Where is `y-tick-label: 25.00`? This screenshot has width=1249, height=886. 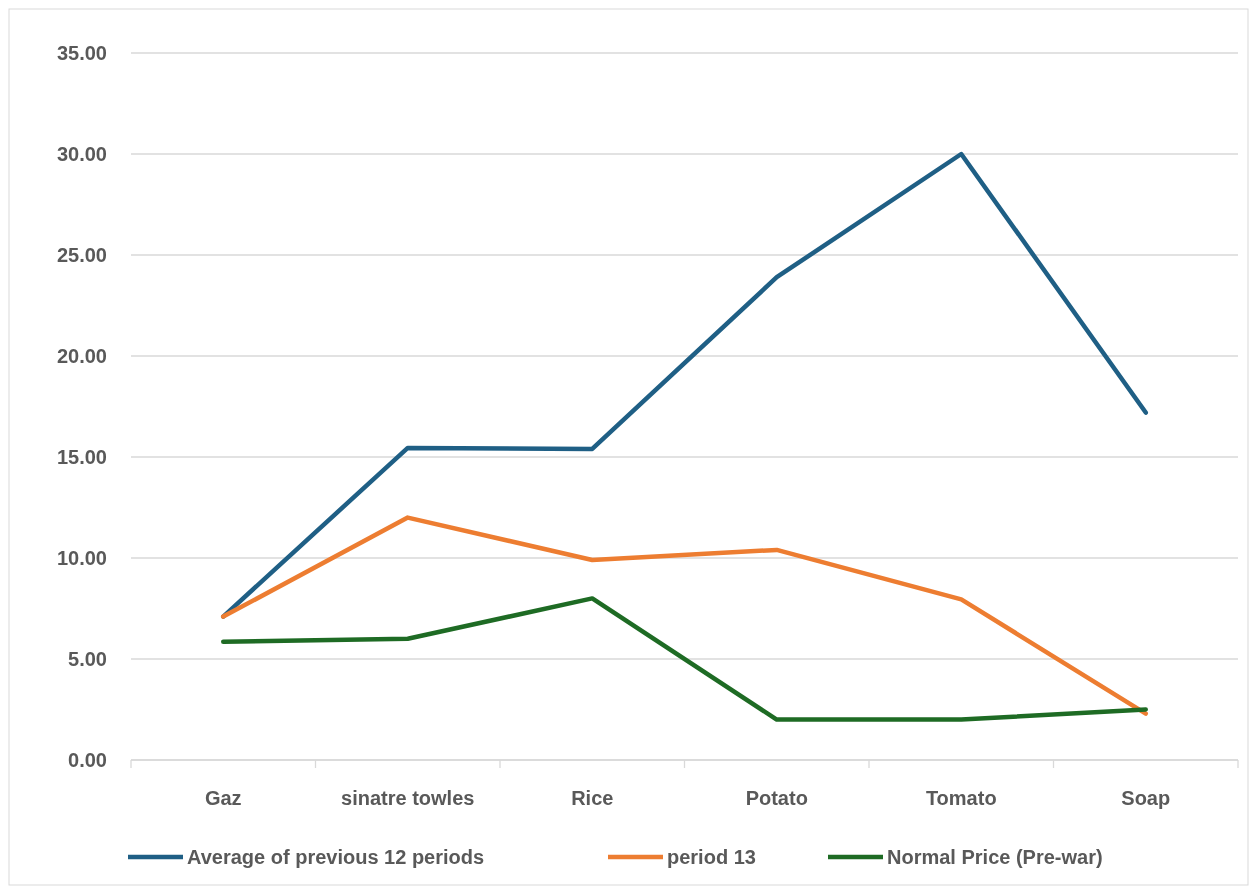 y-tick-label: 25.00 is located at coordinates (81, 255).